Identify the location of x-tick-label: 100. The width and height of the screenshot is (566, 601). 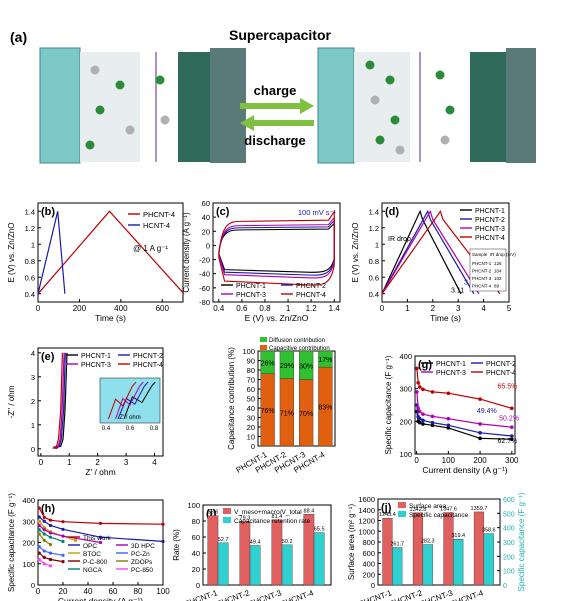
(449, 460).